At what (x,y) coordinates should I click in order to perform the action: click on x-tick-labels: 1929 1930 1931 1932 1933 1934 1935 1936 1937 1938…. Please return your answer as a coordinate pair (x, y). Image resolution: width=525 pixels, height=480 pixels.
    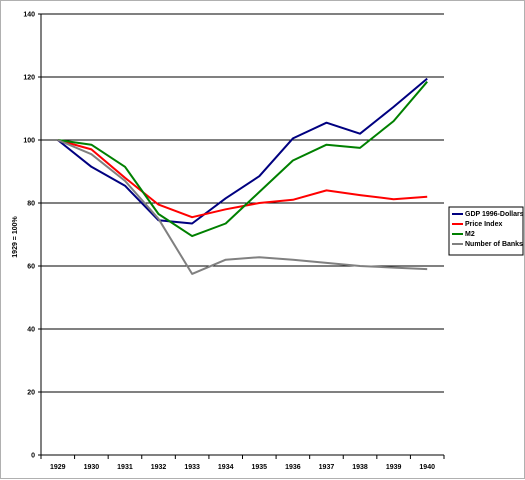
    Looking at the image, I should click on (242, 467).